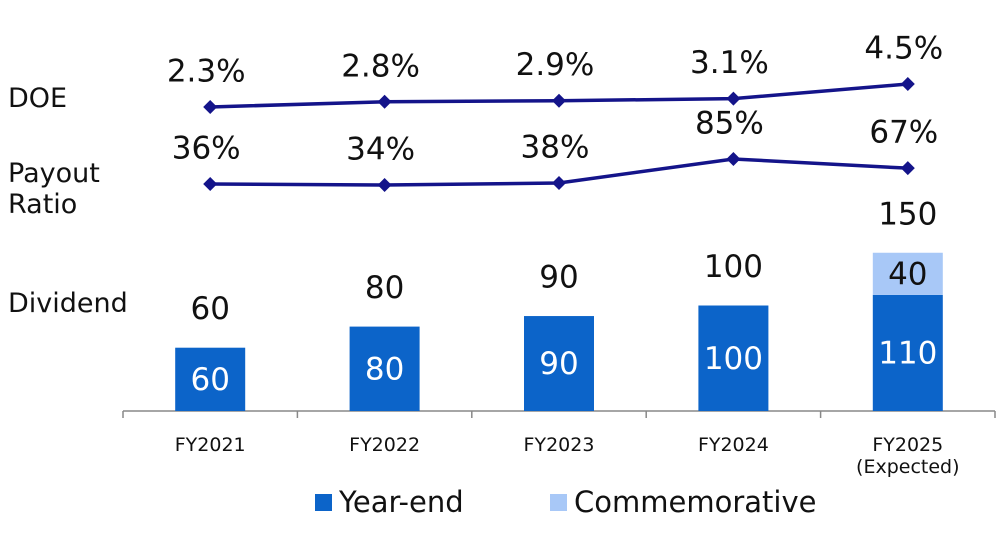  What do you see at coordinates (903, 49) in the screenshot?
I see `line-value-label: 4.5%` at bounding box center [903, 49].